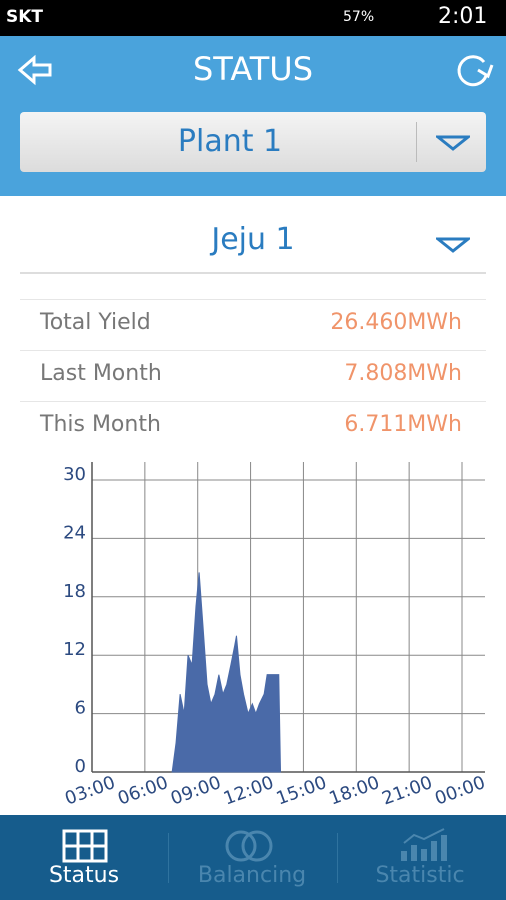  Describe the element at coordinates (473, 70) in the screenshot. I see `refresh-button` at that location.